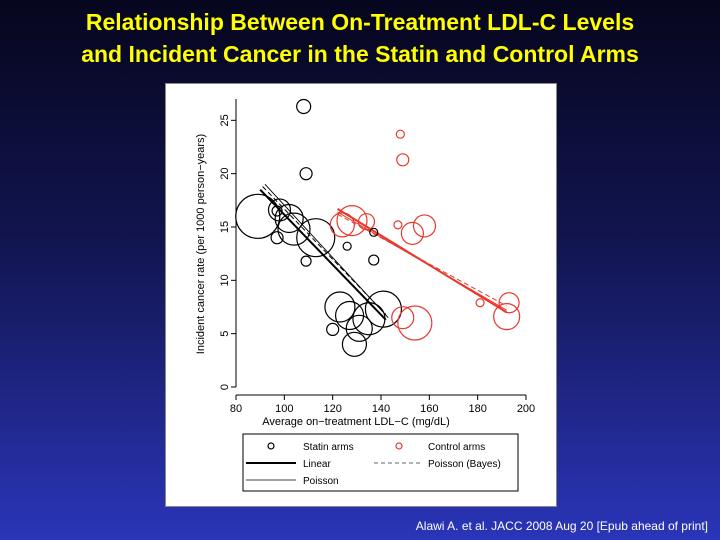 The image size is (720, 540). I want to click on y-tick-label: 15, so click(225, 227).